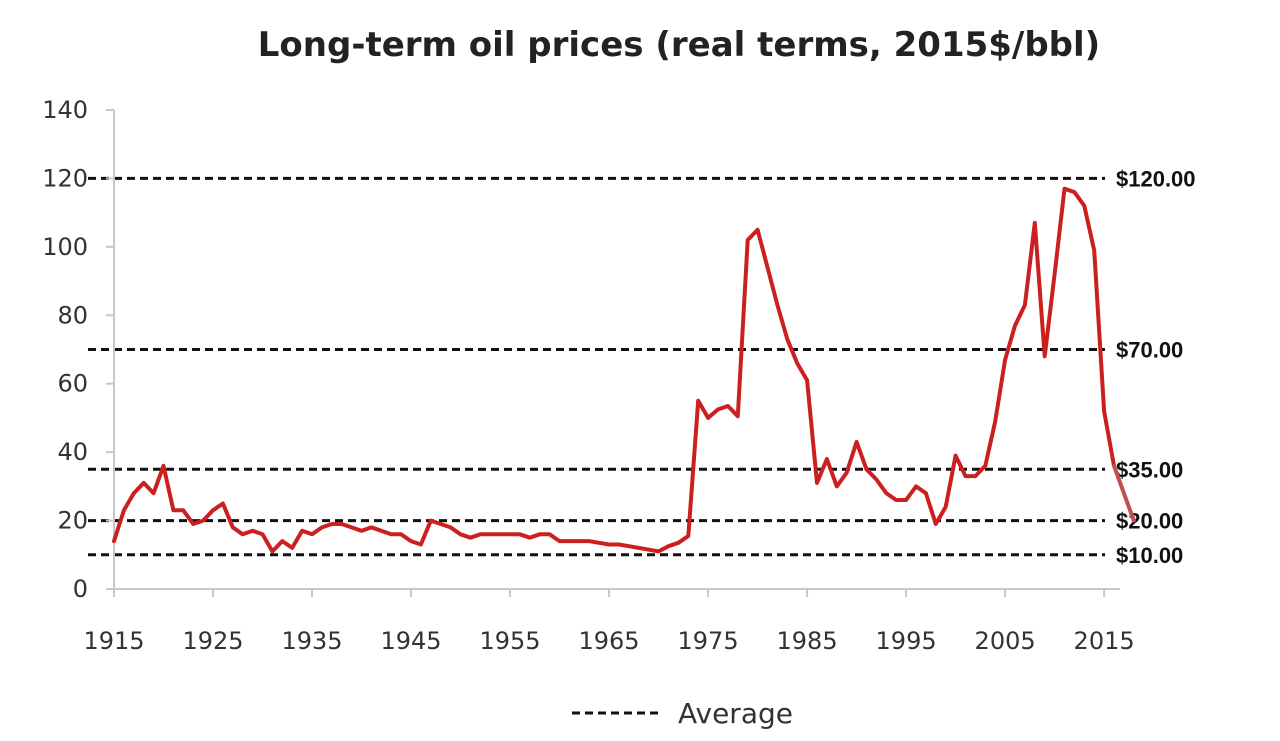 The width and height of the screenshot is (1280, 741). Describe the element at coordinates (72, 521) in the screenshot. I see `y-tick-label: 20` at that location.